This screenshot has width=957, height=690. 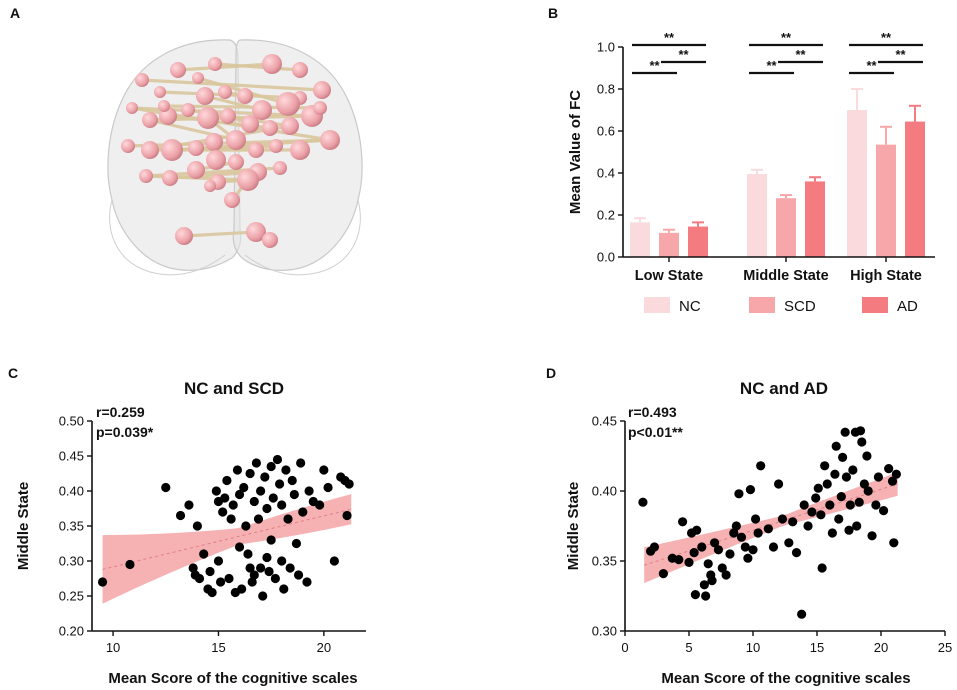 What do you see at coordinates (71, 526) in the screenshot?
I see `c-y-tick-label: 0.35` at bounding box center [71, 526].